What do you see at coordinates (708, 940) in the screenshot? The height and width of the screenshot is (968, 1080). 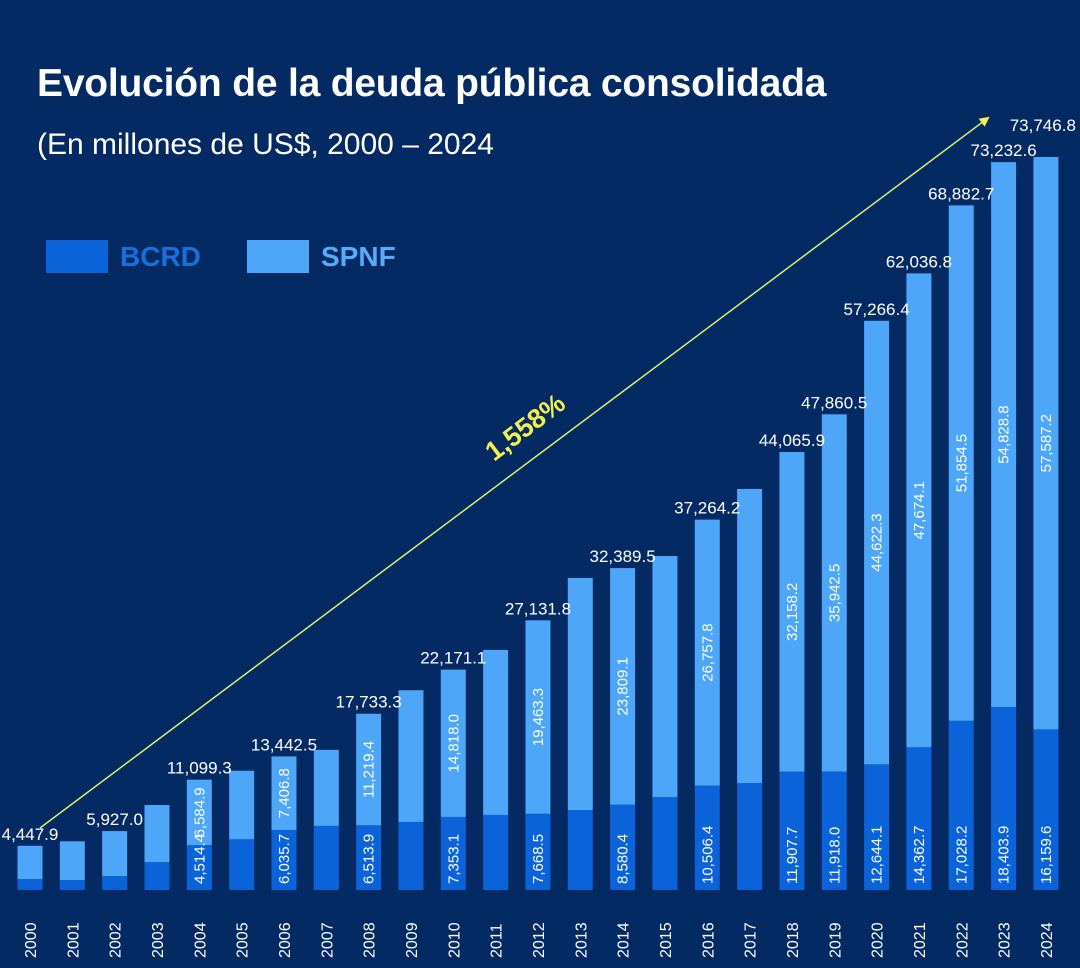 I see `x-tick-label-2016: 2016` at bounding box center [708, 940].